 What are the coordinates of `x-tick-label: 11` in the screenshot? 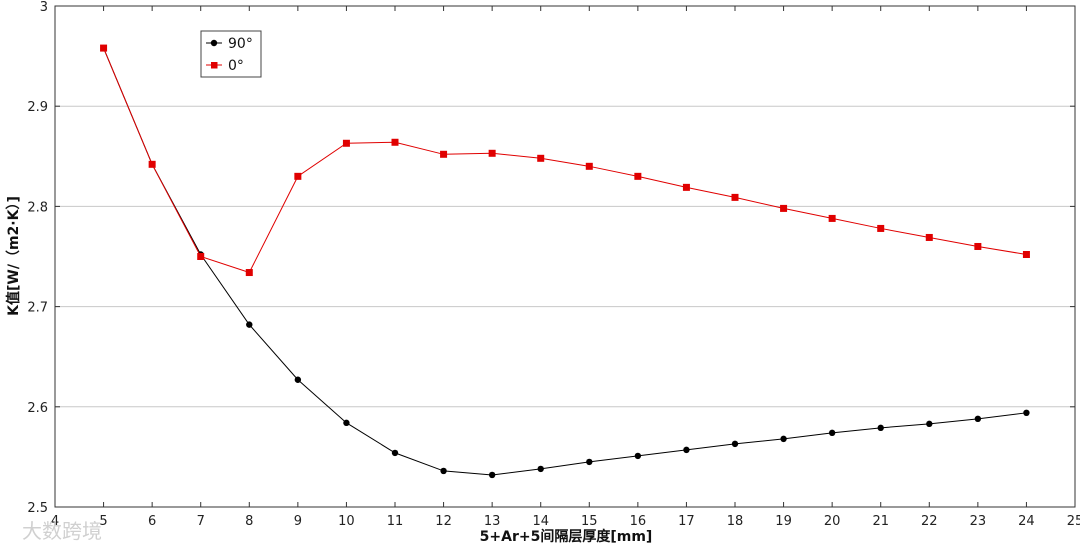 It's located at (395, 521).